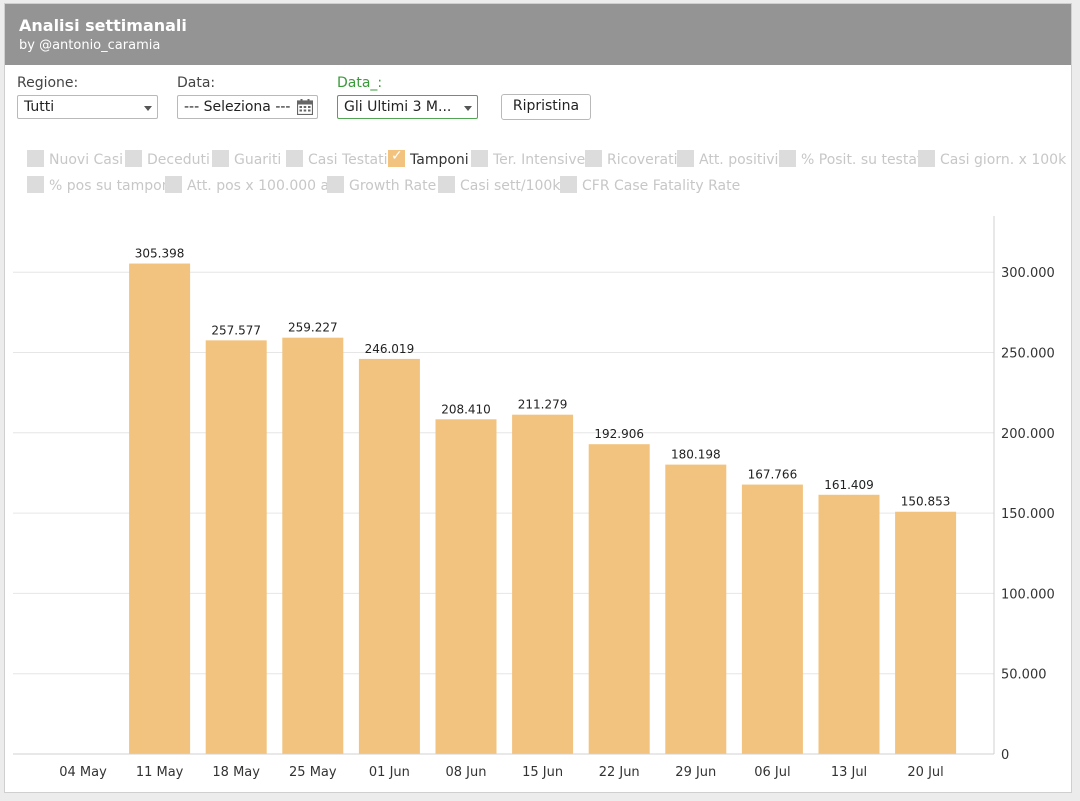 This screenshot has height=801, width=1080. I want to click on bar-value-label: 161.409, so click(849, 485).